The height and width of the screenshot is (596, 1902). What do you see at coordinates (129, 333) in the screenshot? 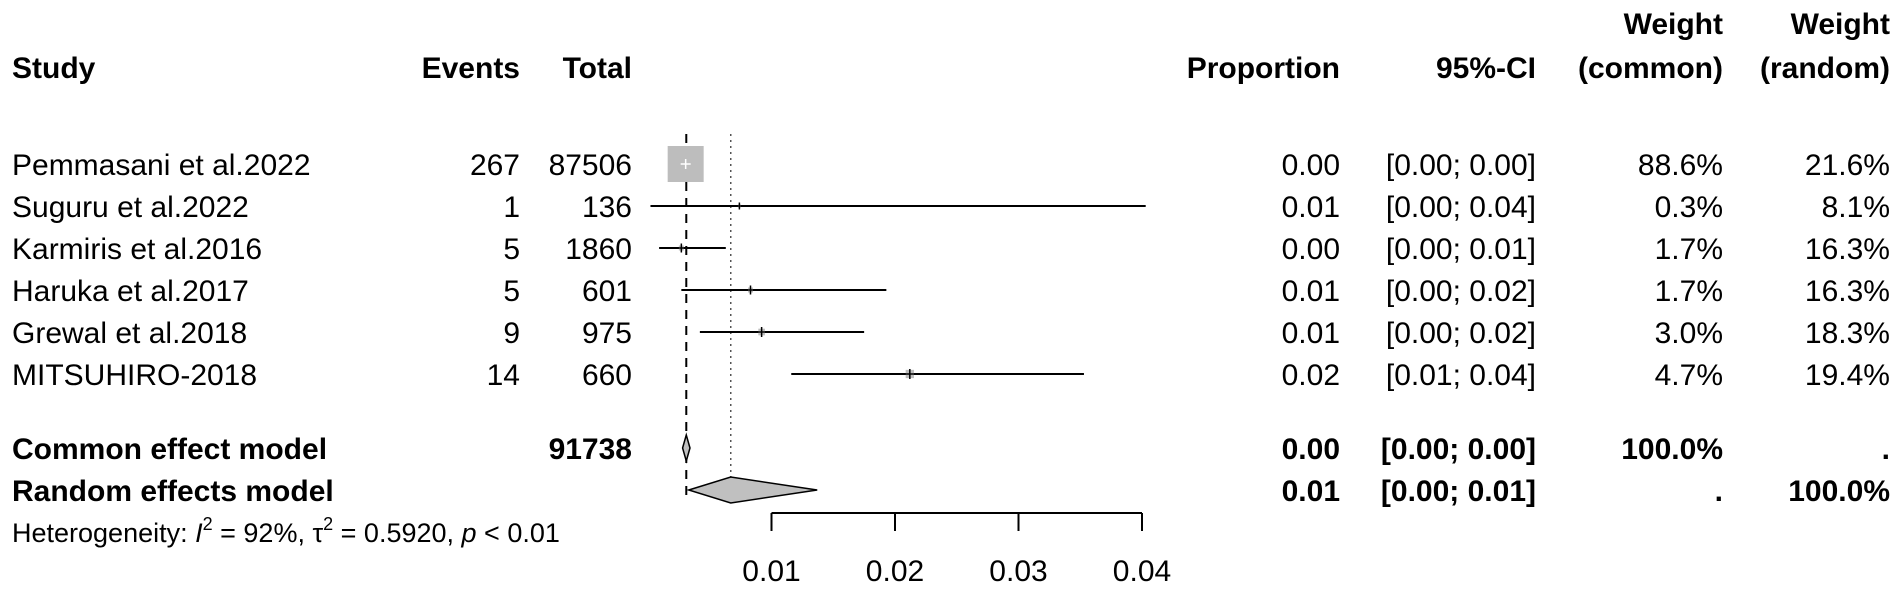
I see `study-label: Grewal et al.2018` at bounding box center [129, 333].